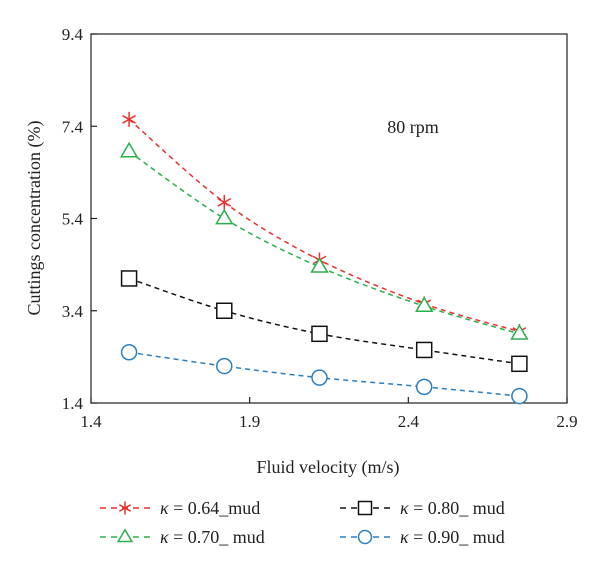 This screenshot has width=600, height=571. Describe the element at coordinates (329, 414) in the screenshot. I see `x-axis-ticks: 1.4 1.9 2.4 2.9` at that location.